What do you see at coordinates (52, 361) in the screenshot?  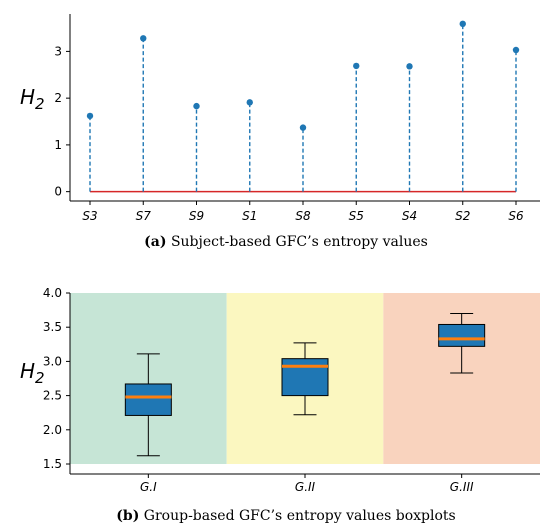 I see `y-tick-label: 3.0` at bounding box center [52, 361].